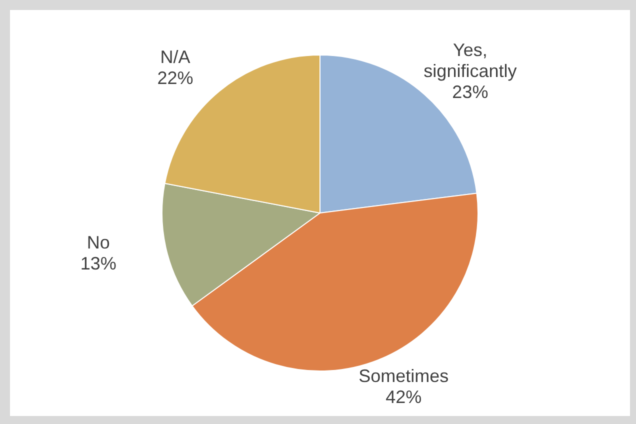 The height and width of the screenshot is (424, 636). What do you see at coordinates (404, 396) in the screenshot?
I see `data-label: 42%` at bounding box center [404, 396].